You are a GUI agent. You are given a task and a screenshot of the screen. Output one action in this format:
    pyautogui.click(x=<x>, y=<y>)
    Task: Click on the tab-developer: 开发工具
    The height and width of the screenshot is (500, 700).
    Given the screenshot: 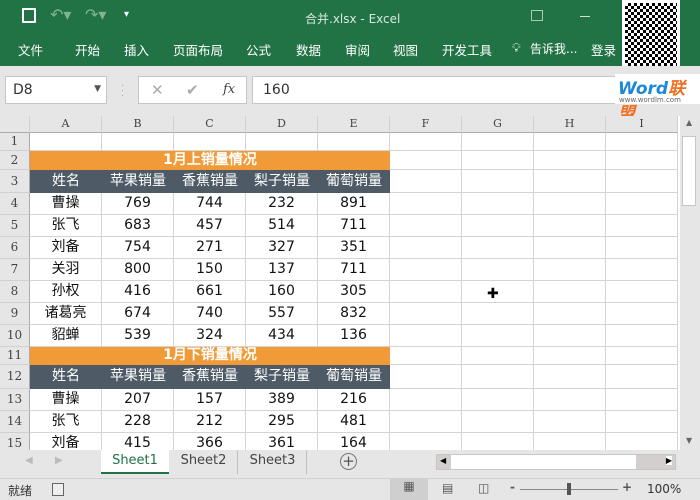 What is the action you would take?
    pyautogui.click(x=467, y=50)
    